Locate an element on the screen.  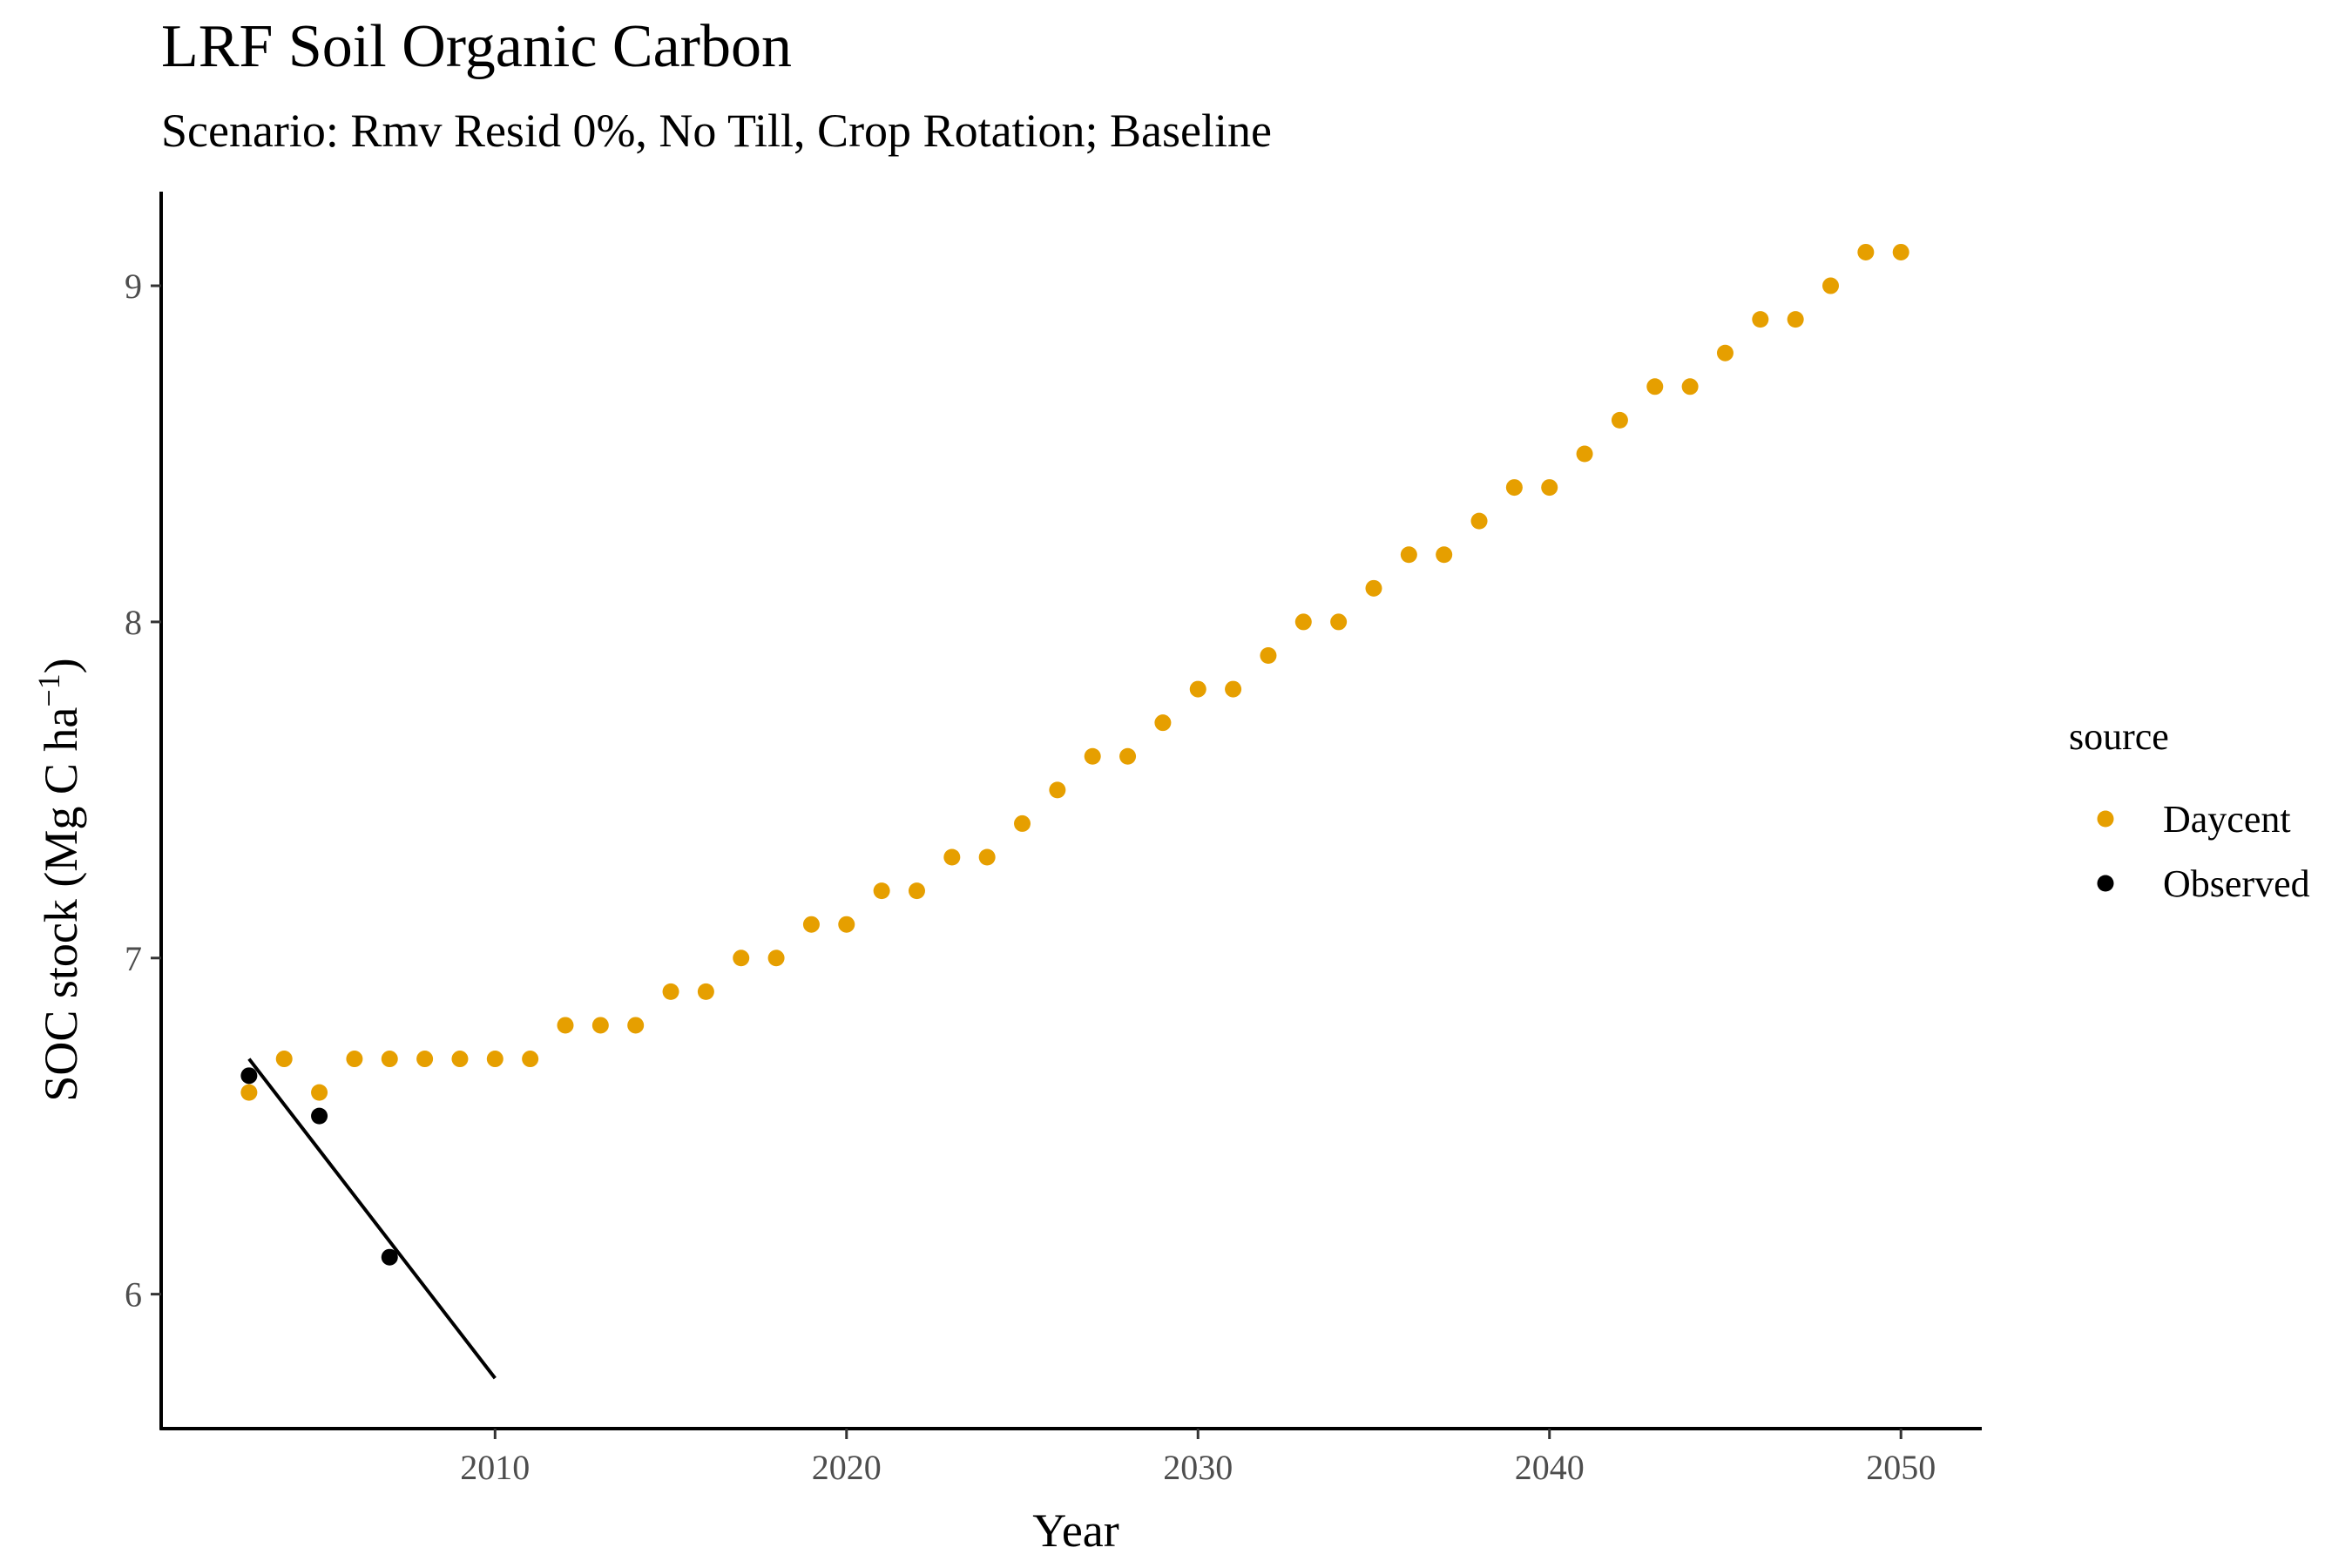
x-tick-label: 2040 is located at coordinates (1550, 1467).